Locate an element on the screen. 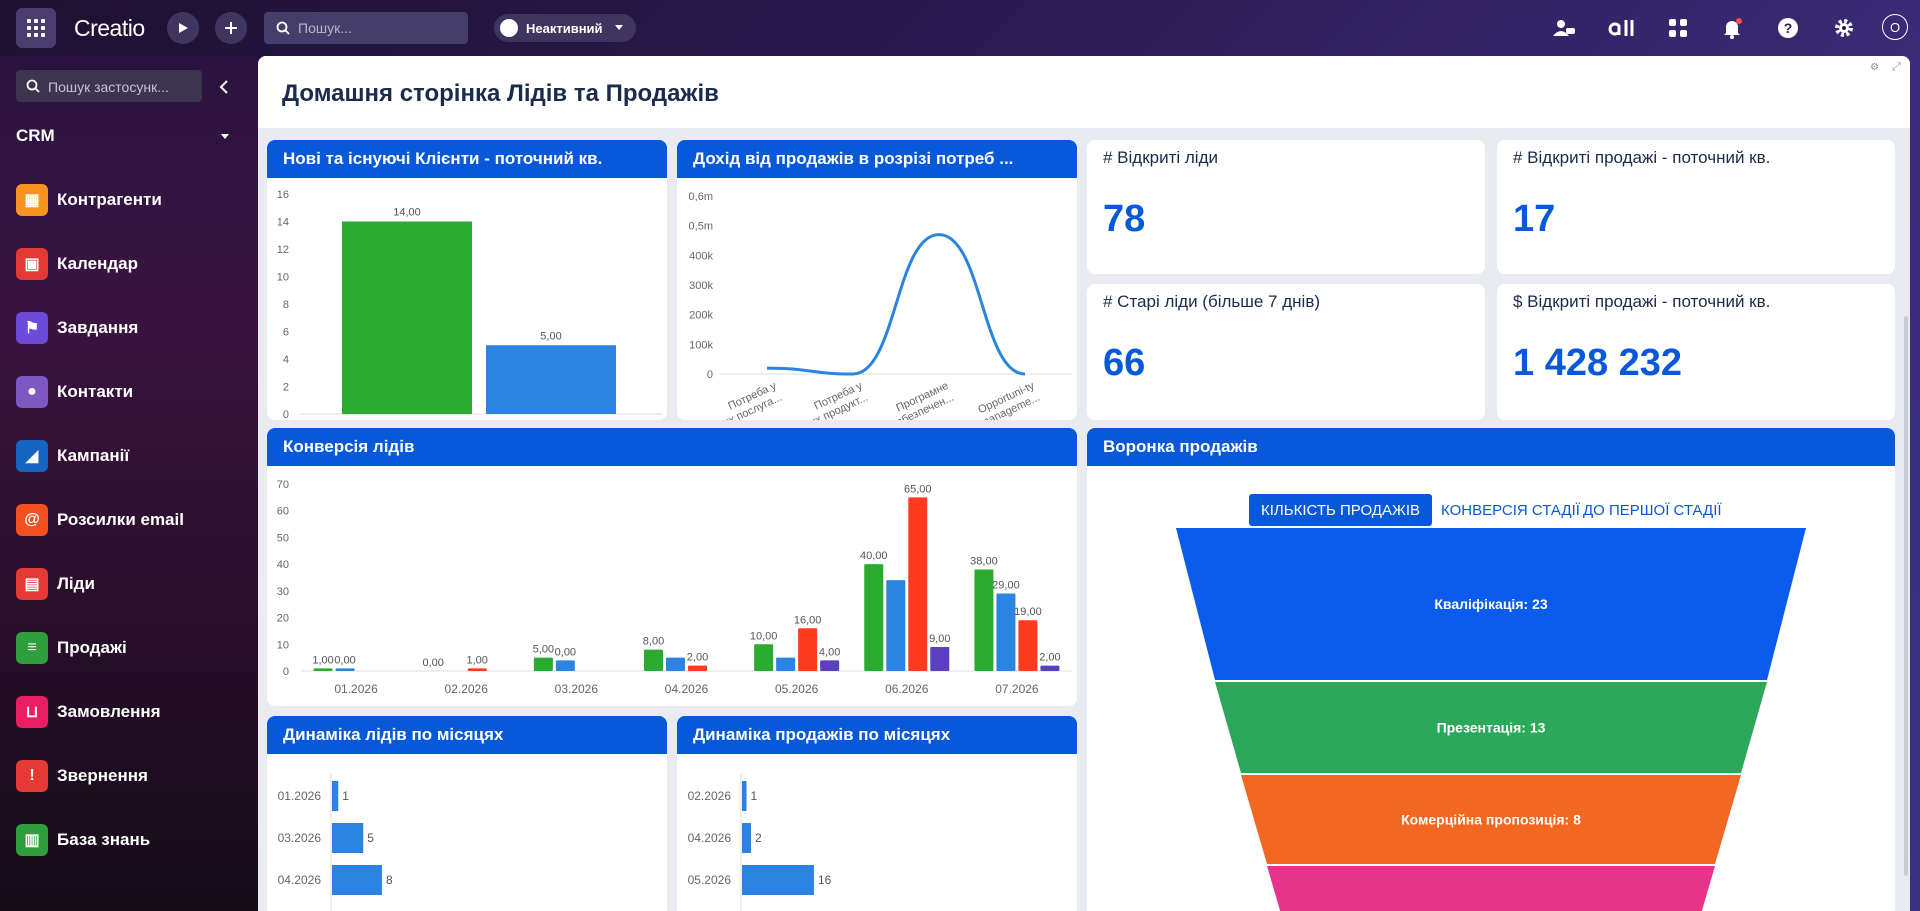  sidebar-item-0: ▦ Контрагенти is located at coordinates (131, 200).